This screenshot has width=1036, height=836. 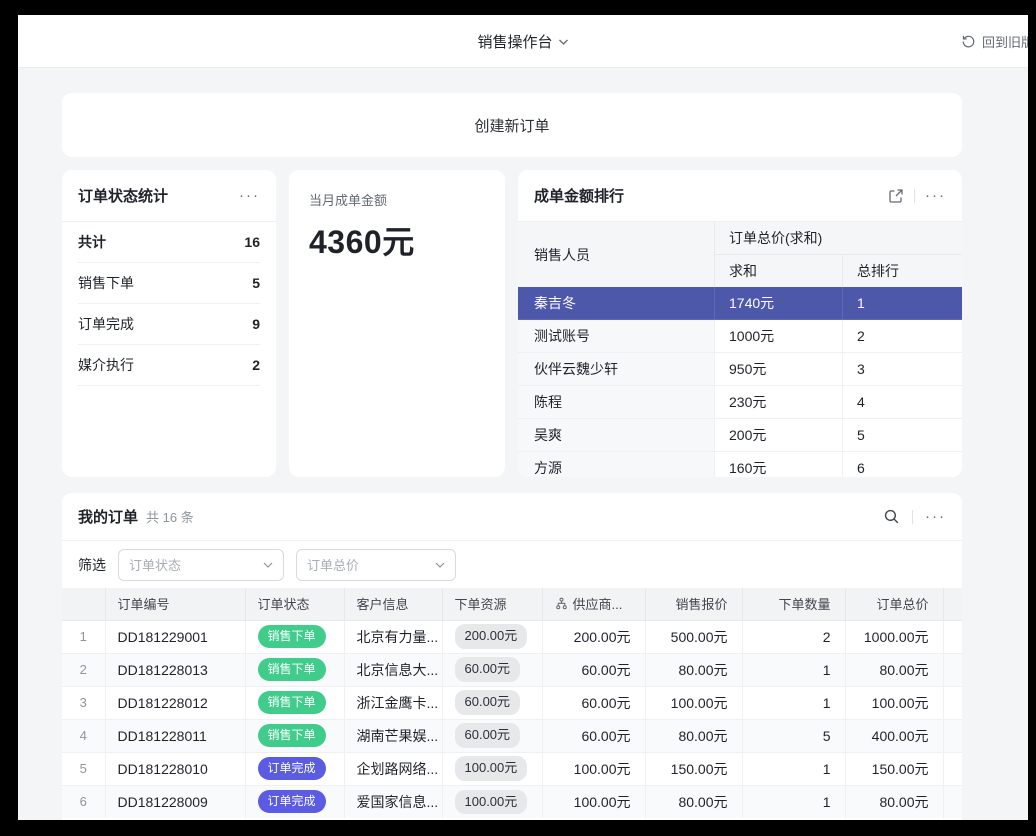 What do you see at coordinates (1004, 42) in the screenshot?
I see `back-label: 回到旧版` at bounding box center [1004, 42].